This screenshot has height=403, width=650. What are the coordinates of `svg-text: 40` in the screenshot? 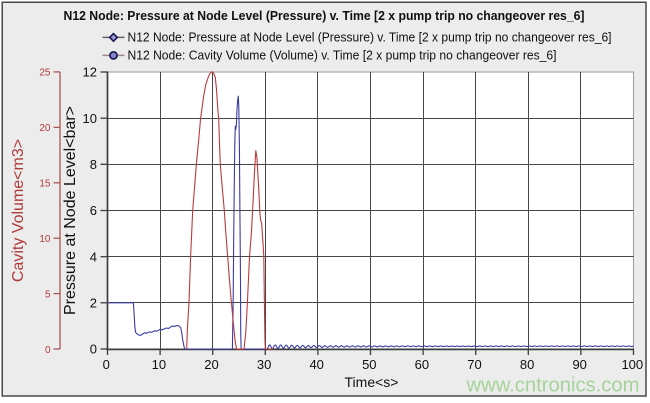 It's located at (316, 364).